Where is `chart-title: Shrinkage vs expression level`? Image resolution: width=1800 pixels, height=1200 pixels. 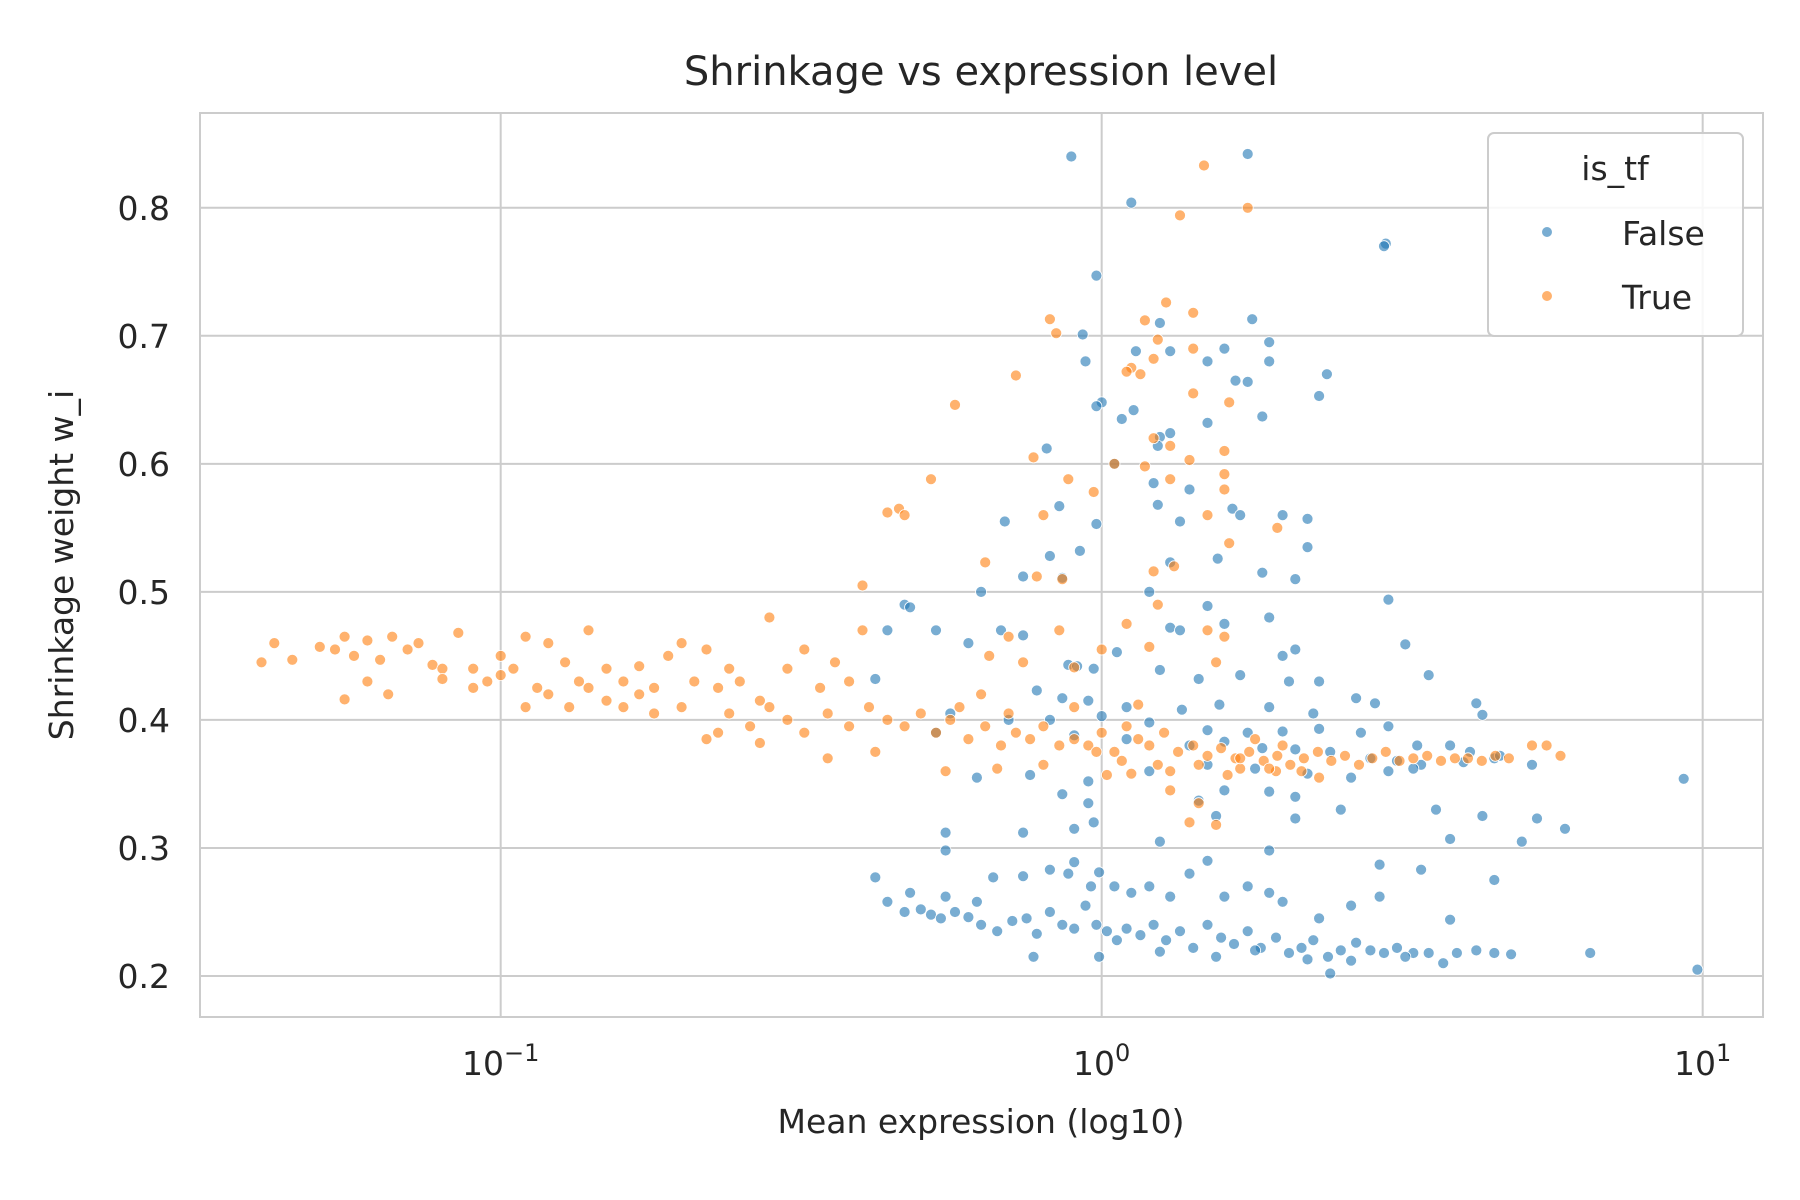
chart-title: Shrinkage vs expression level is located at coordinates (981, 72).